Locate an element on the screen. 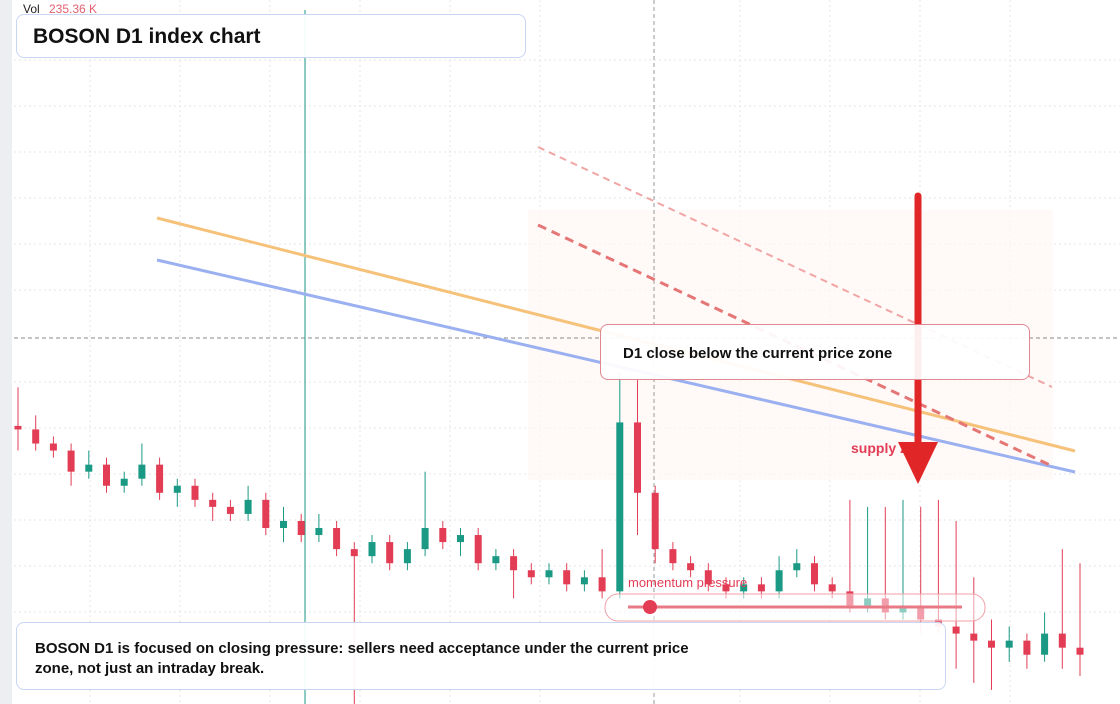 The height and width of the screenshot is (704, 1120). indicator-knob is located at coordinates (650, 607).